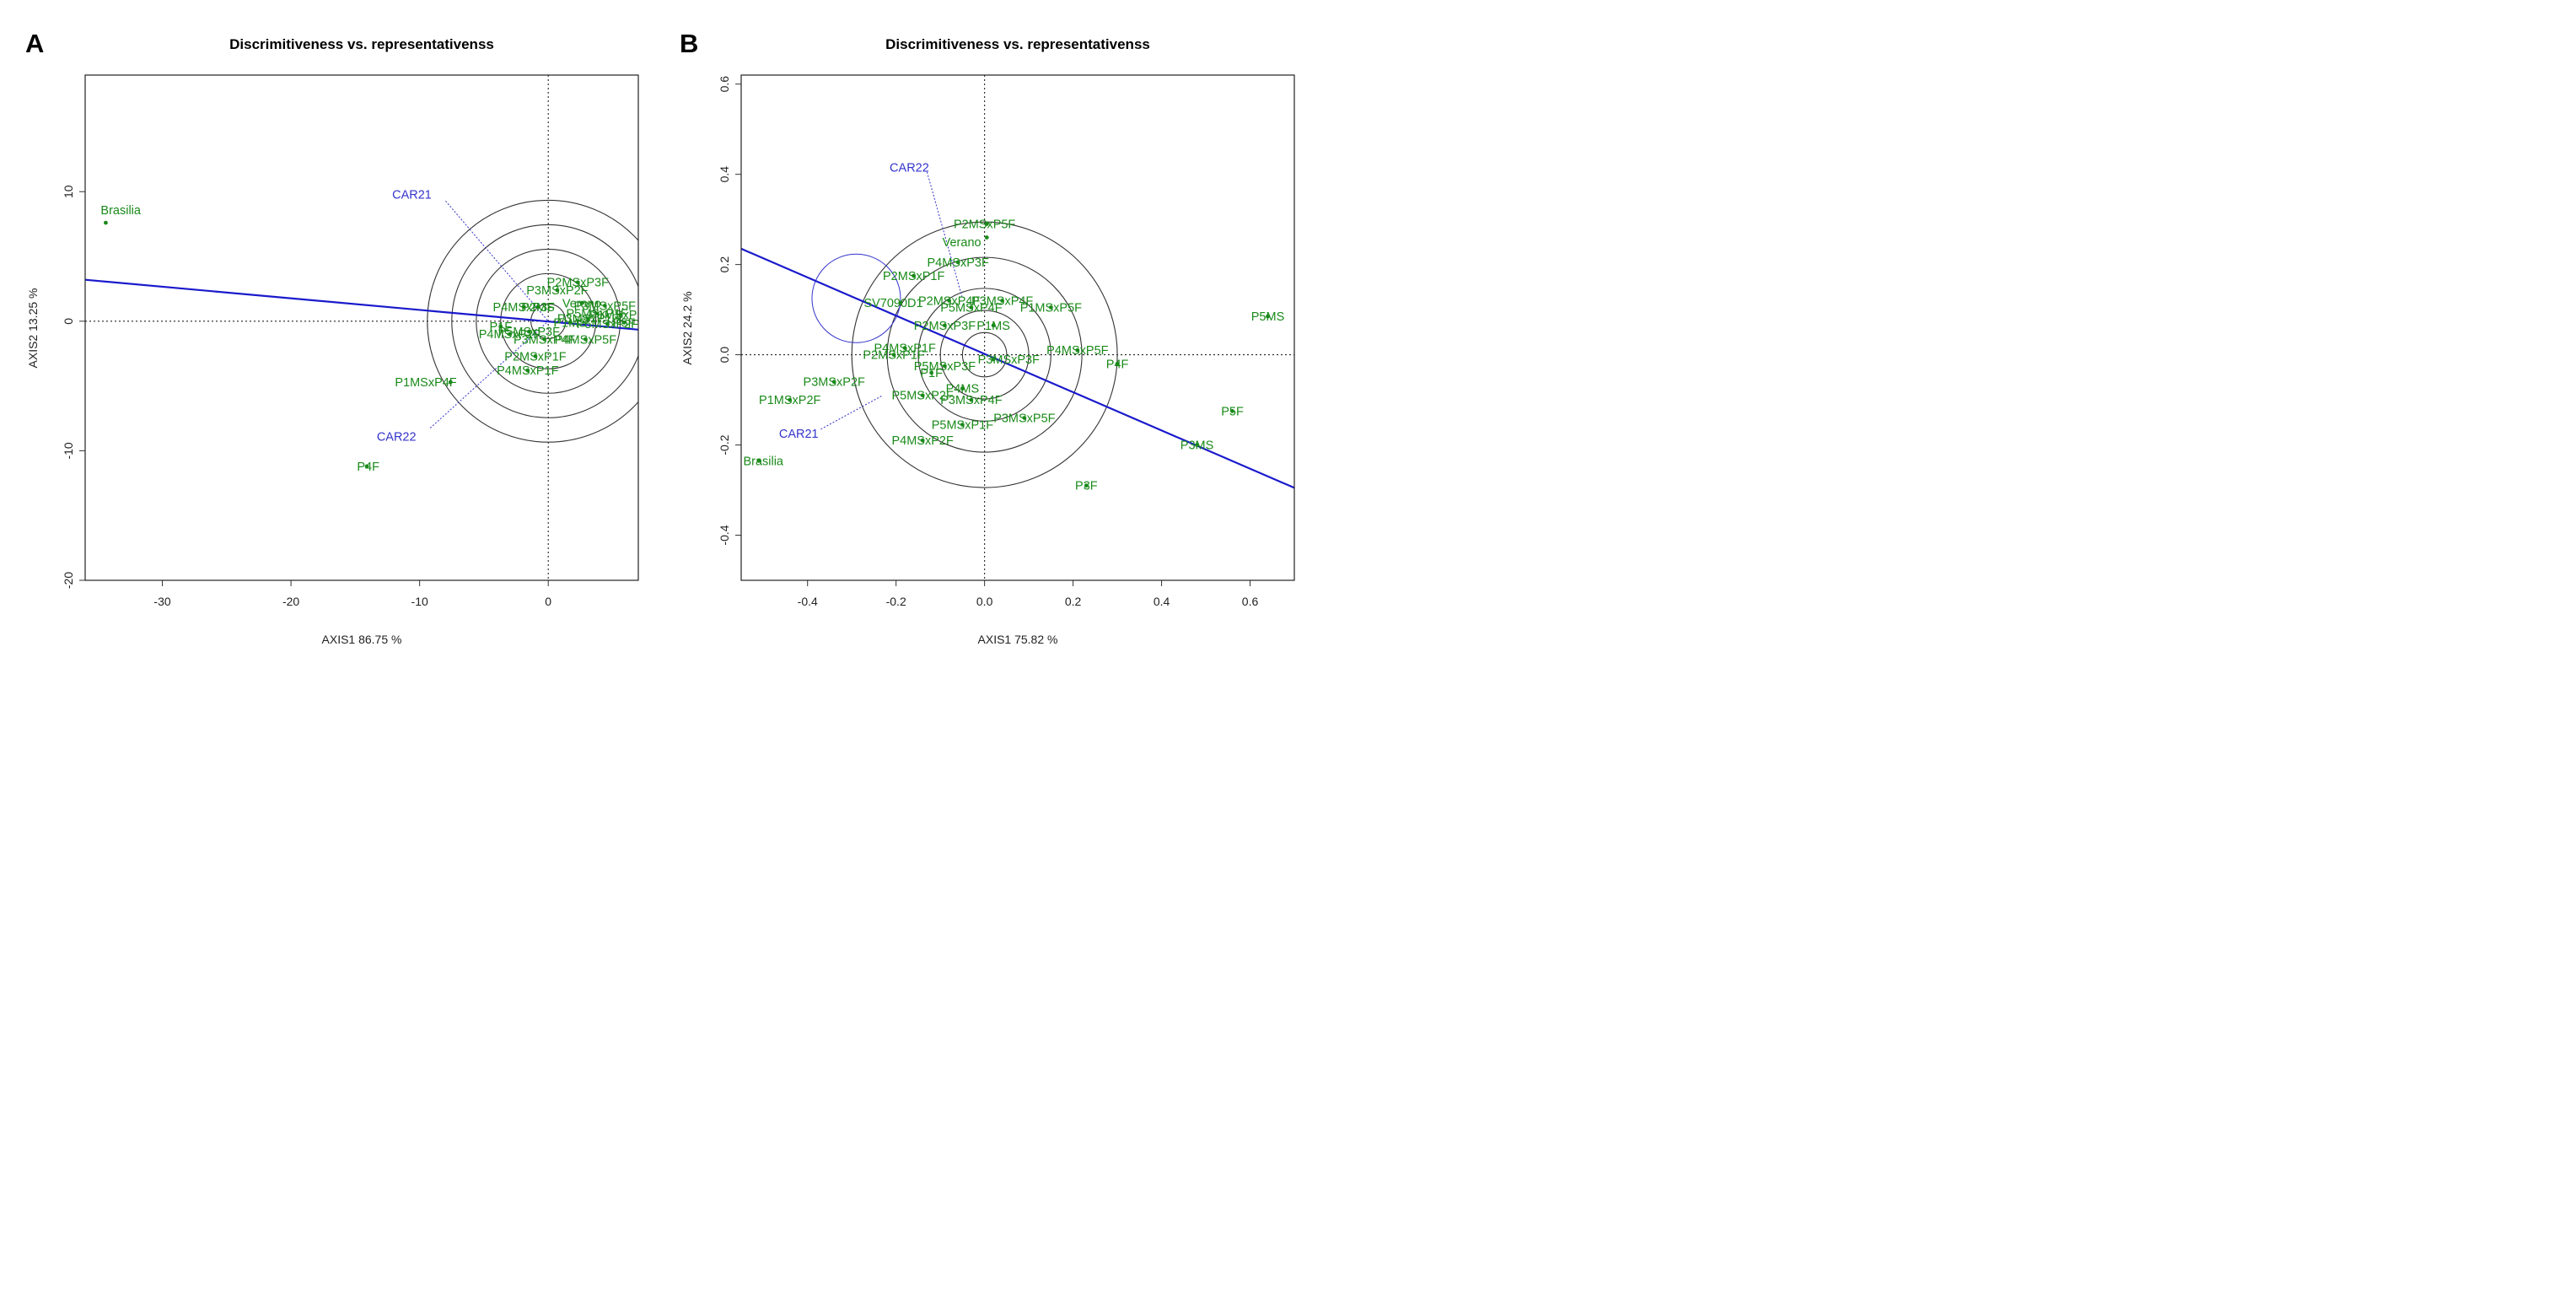 The image size is (2576, 1304). Describe the element at coordinates (1073, 601) in the screenshot. I see `panel-b-xtick-label: 0.2` at that location.